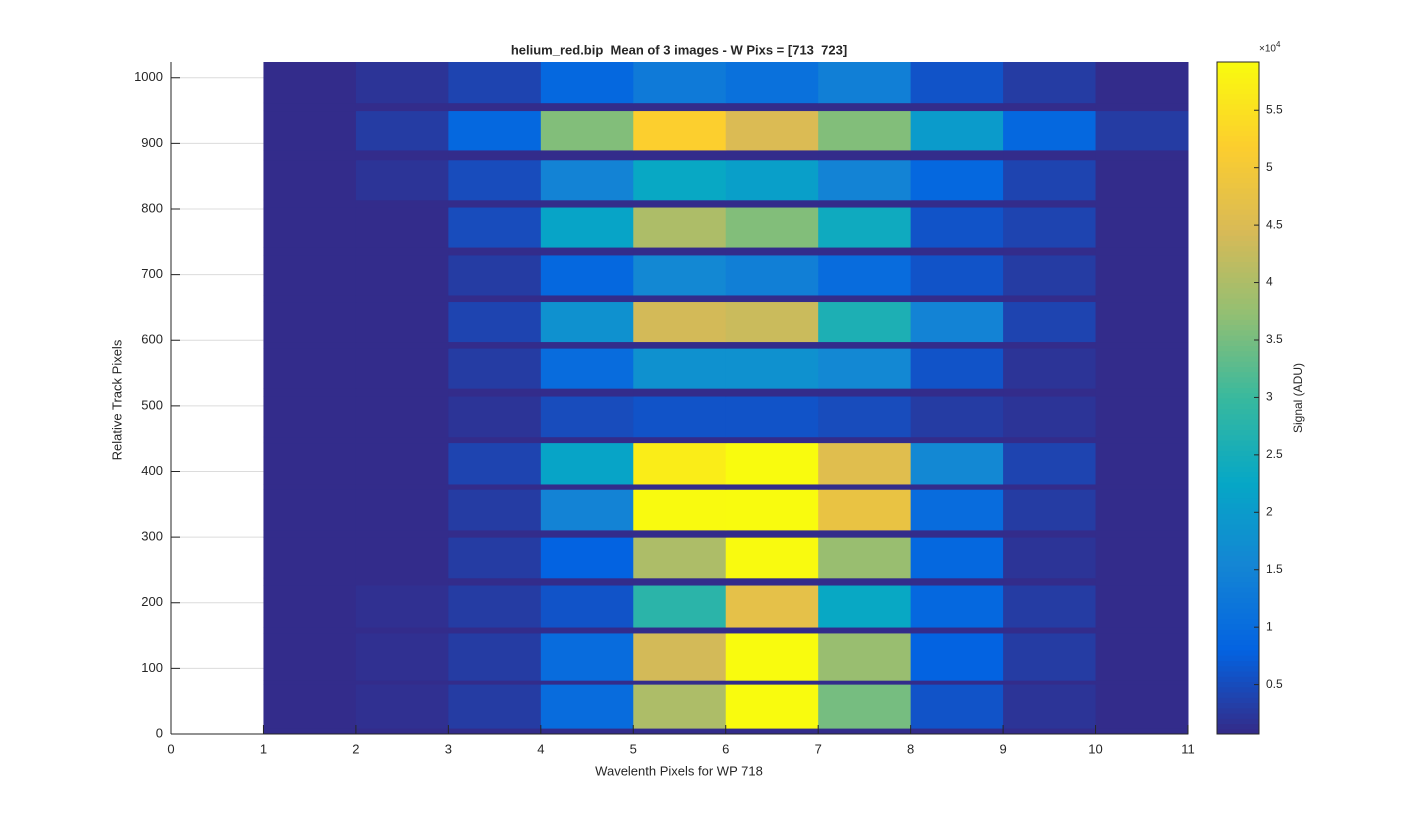 The image size is (1425, 825). Describe the element at coordinates (1274, 109) in the screenshot. I see `colorbar-tick-label: 5.5` at that location.